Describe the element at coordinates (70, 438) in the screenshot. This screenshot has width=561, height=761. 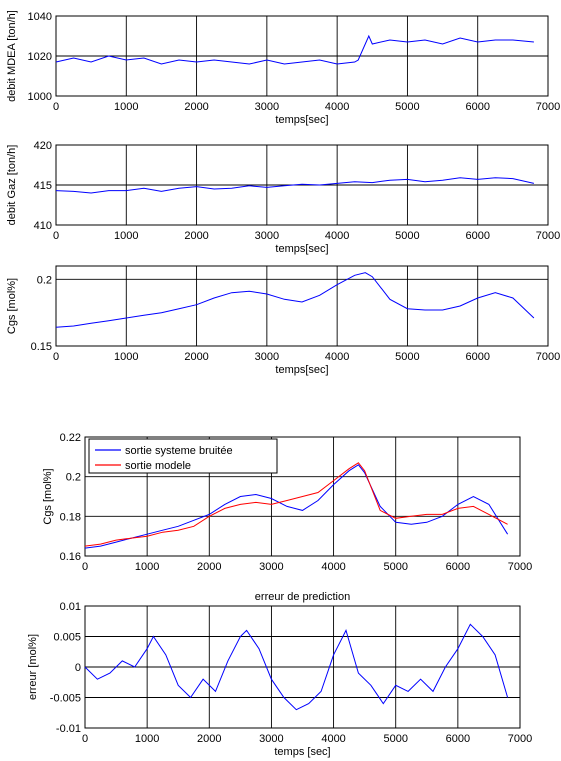
I see `y-tick-label: 0.22` at that location.